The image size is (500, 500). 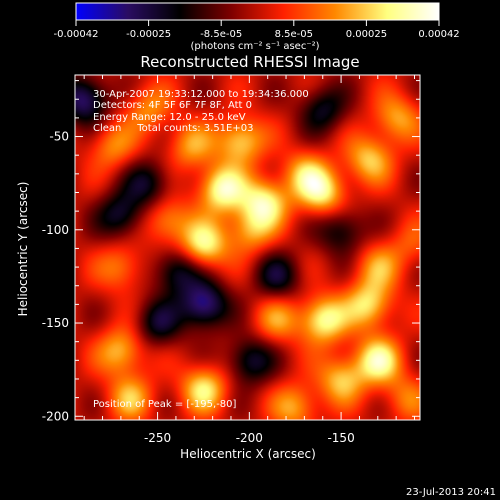 I want to click on colorbar-tick-label: -0.00042, so click(x=76, y=34).